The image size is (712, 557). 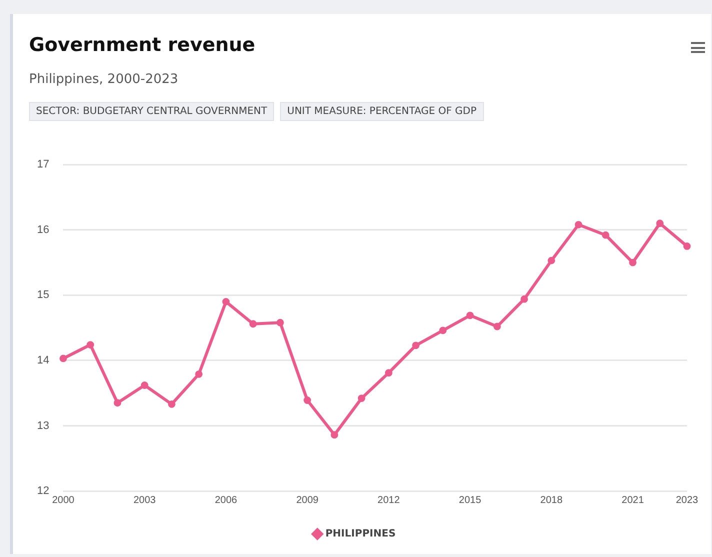 What do you see at coordinates (144, 500) in the screenshot?
I see `x-tick-label: 2003` at bounding box center [144, 500].